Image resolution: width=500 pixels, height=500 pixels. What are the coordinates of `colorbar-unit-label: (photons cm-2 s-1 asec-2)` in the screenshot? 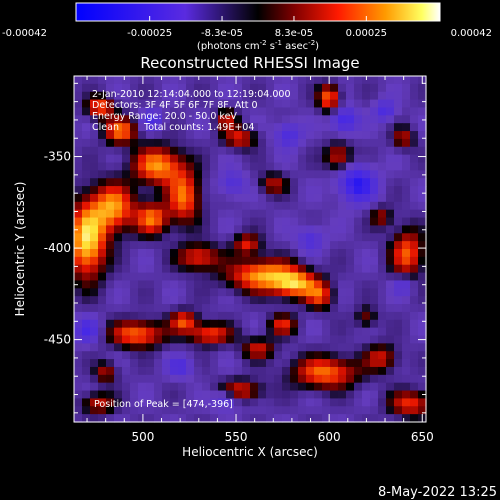 It's located at (258, 45).